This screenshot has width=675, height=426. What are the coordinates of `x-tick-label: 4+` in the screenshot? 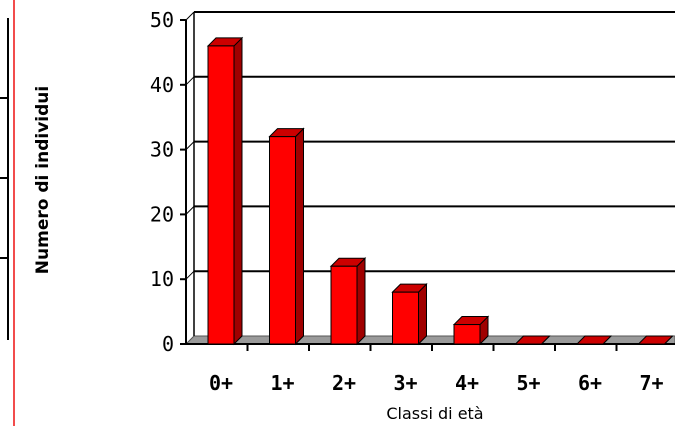 It's located at (467, 383).